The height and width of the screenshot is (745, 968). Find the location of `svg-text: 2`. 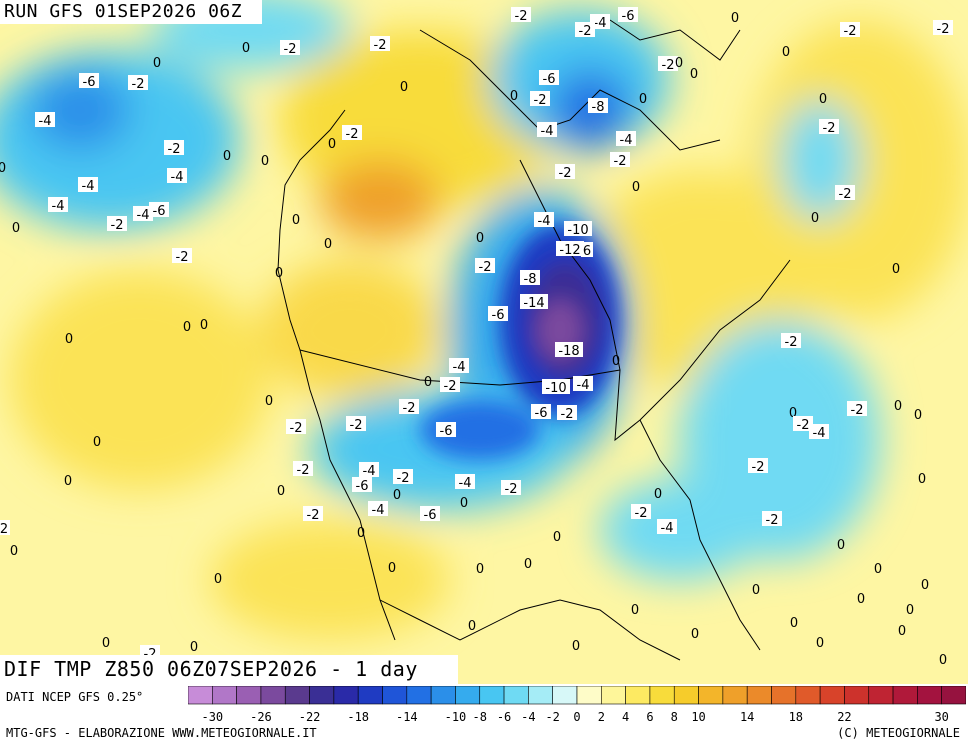

svg-text: 2 is located at coordinates (4, 529).